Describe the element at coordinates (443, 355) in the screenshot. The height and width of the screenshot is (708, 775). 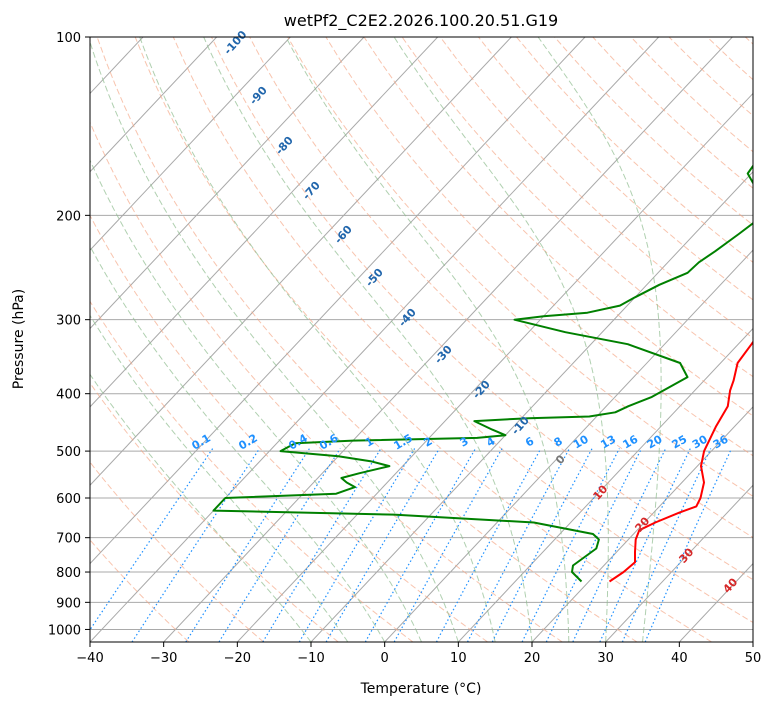
I see `dry-adiabat-label: -30` at that location.